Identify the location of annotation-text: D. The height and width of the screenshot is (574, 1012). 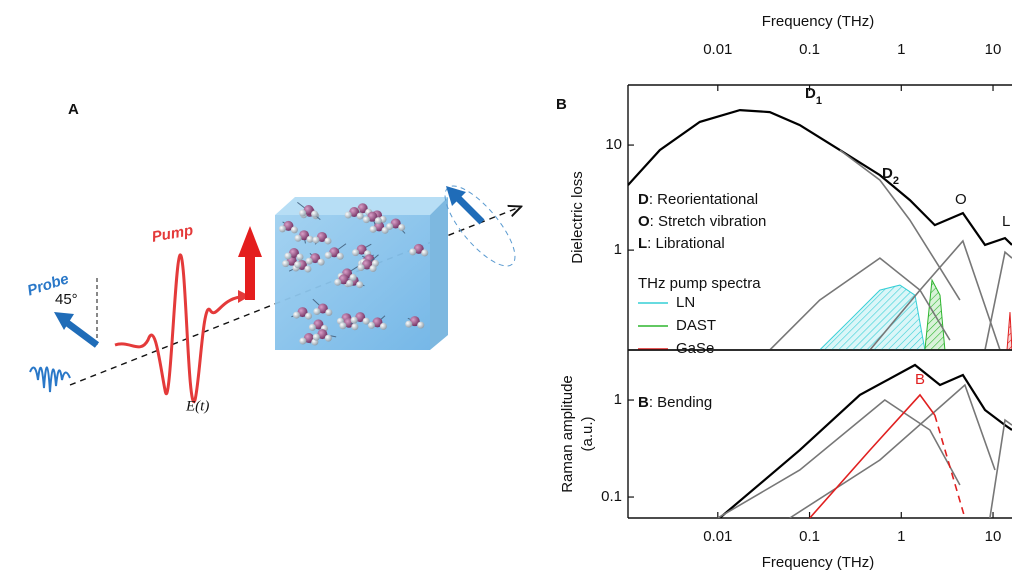
(810, 93).